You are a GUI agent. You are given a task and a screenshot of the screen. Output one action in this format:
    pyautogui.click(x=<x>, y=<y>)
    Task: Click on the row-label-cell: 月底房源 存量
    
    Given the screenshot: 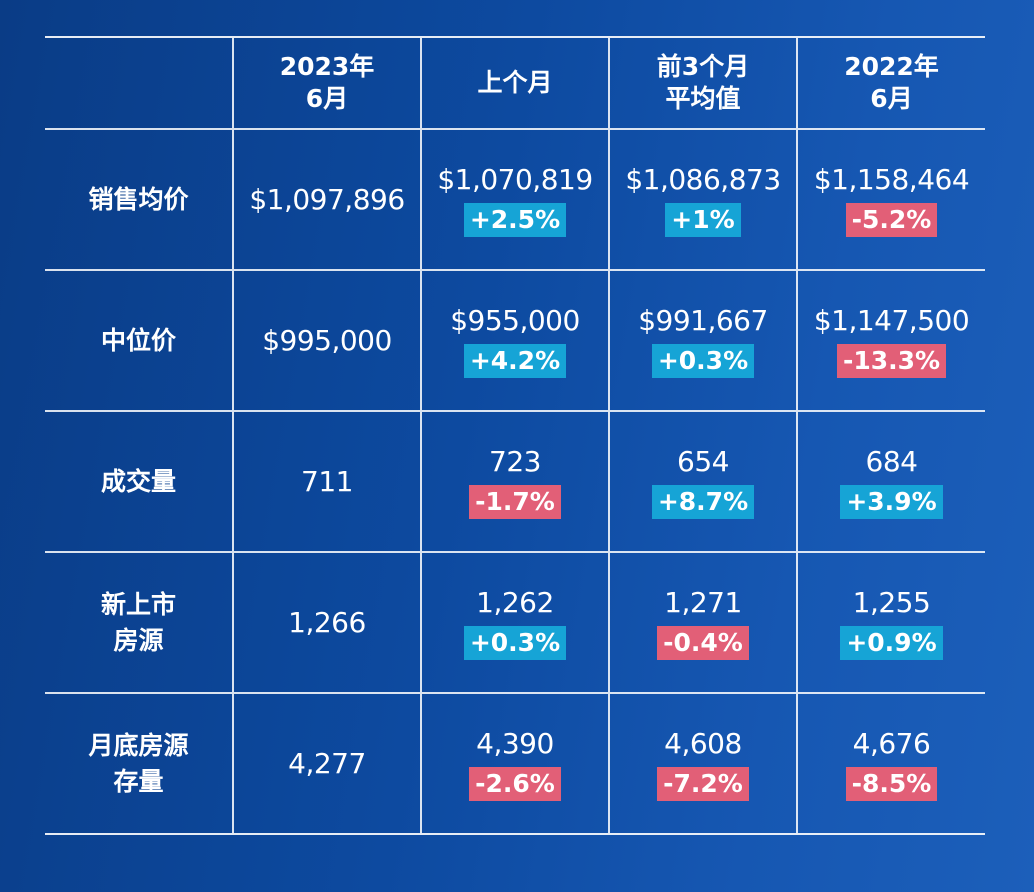 What is the action you would take?
    pyautogui.click(x=139, y=763)
    